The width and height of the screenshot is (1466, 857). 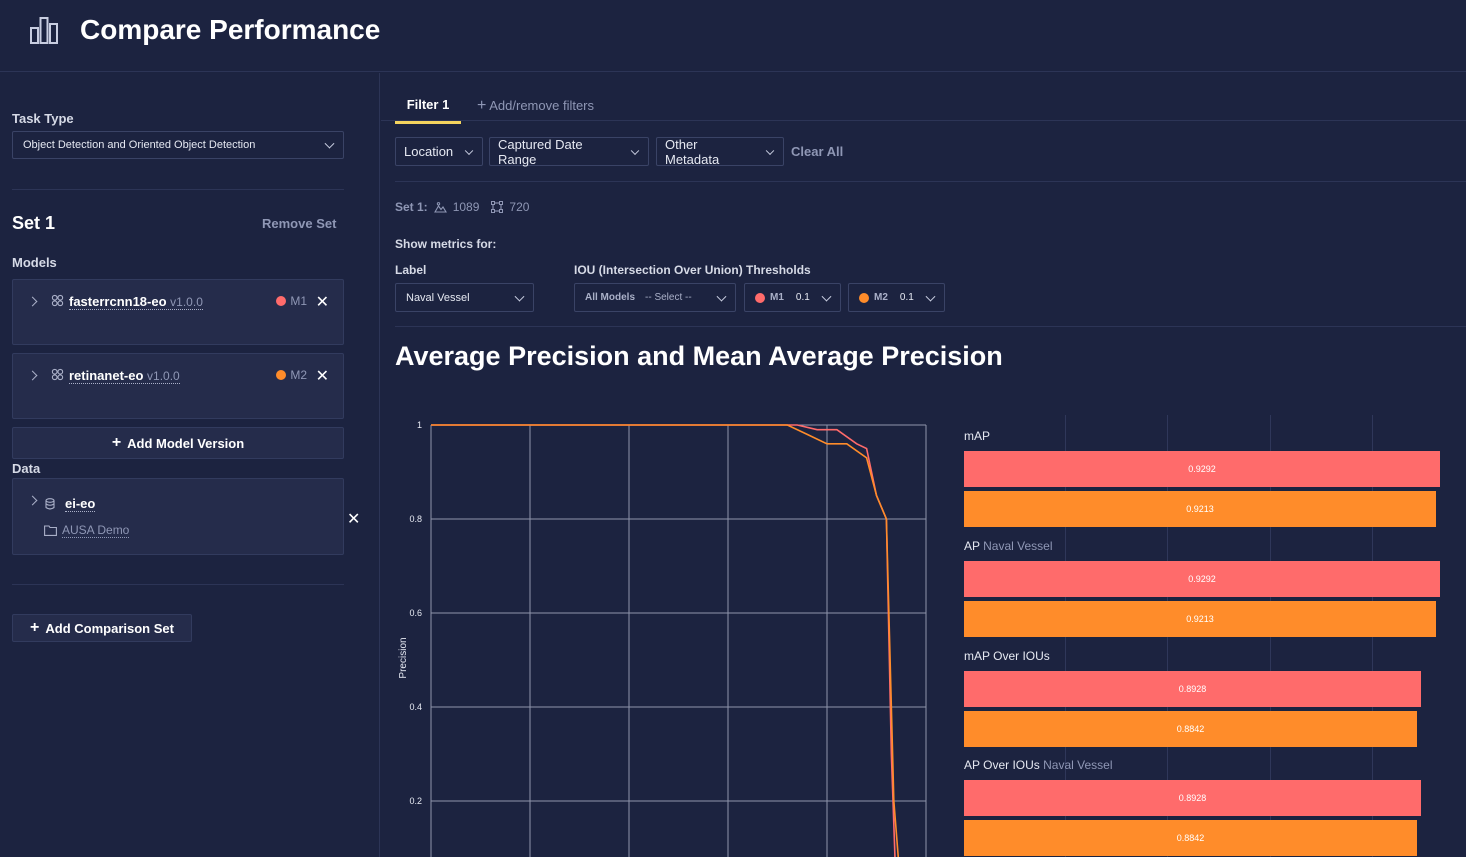 I want to click on y-tick-label: 1, so click(x=419, y=425).